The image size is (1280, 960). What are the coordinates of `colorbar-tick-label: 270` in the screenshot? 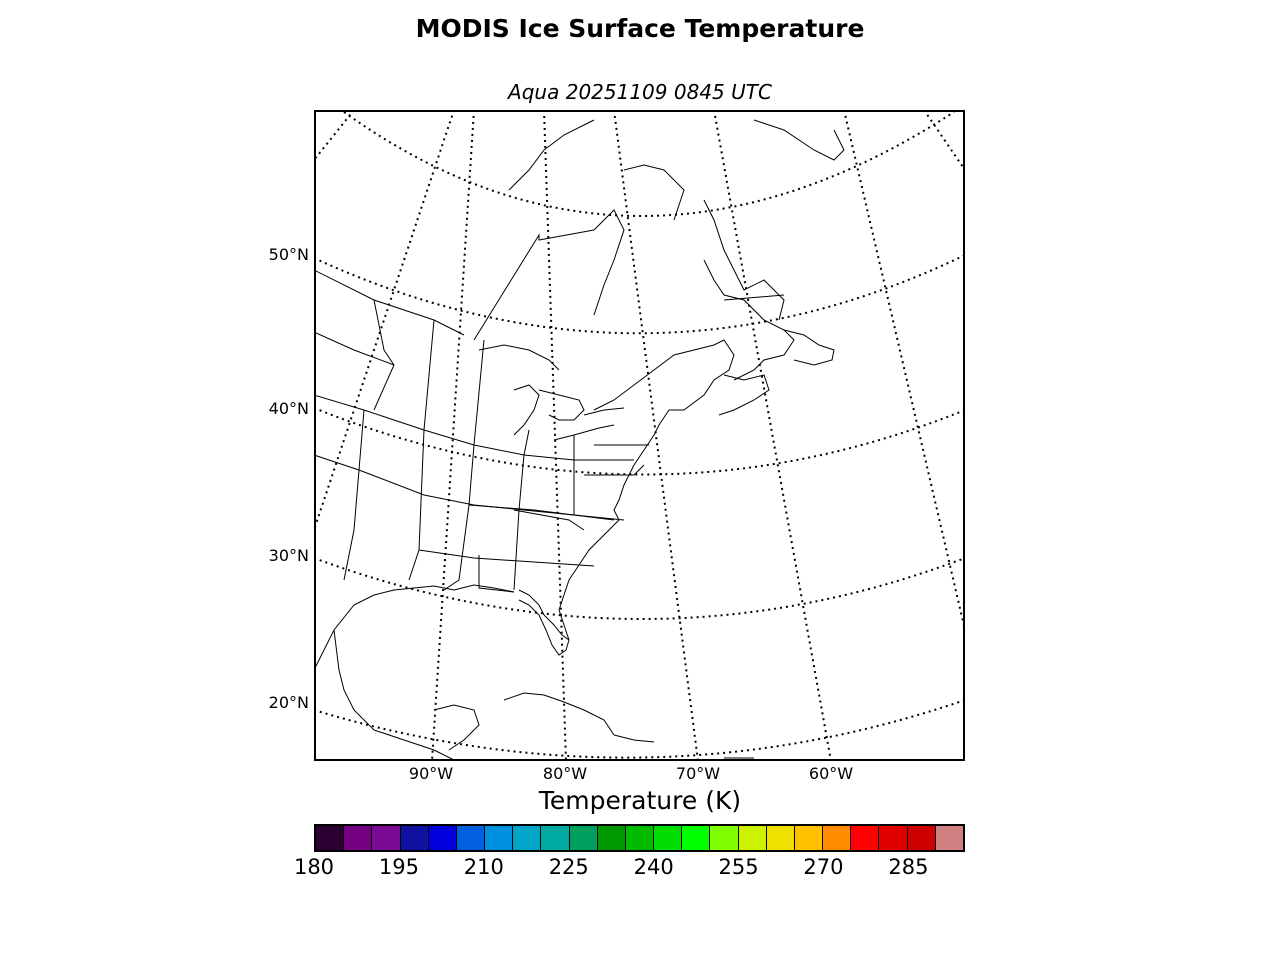 It's located at (823, 867).